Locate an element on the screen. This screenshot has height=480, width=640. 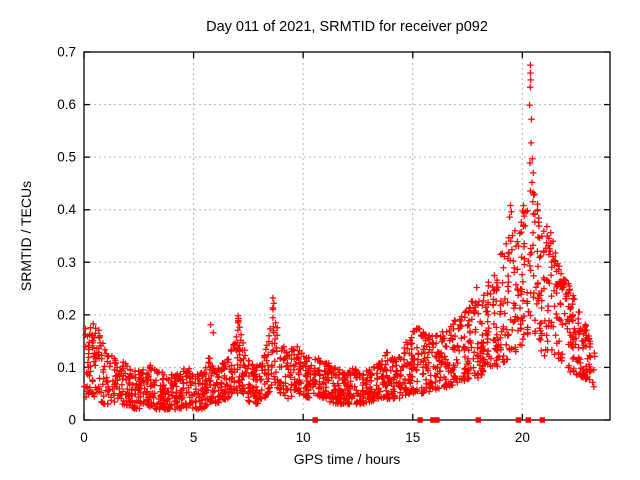
y-tick-label: 0.6 is located at coordinates (66, 104).